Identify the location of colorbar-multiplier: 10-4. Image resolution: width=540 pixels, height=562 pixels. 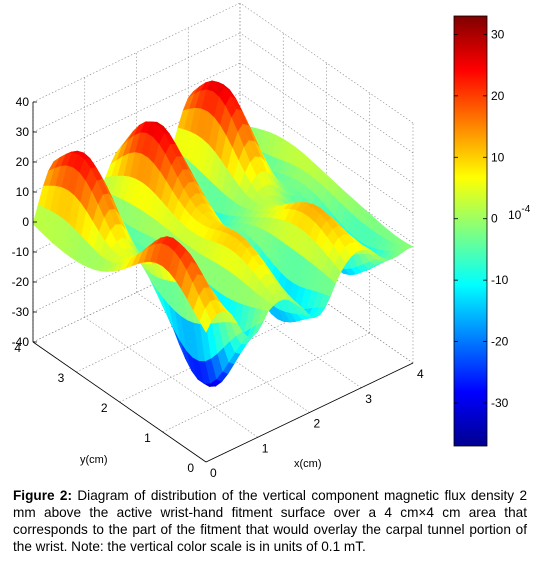
(519, 213).